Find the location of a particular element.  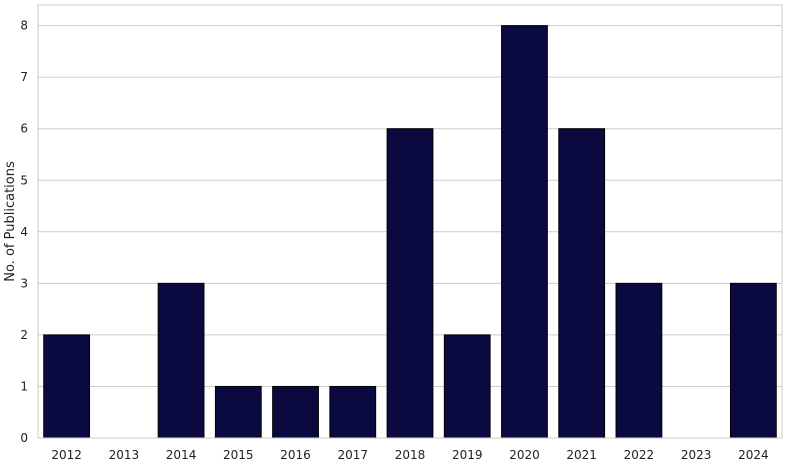

y-tick-label: 6 is located at coordinates (24, 129).